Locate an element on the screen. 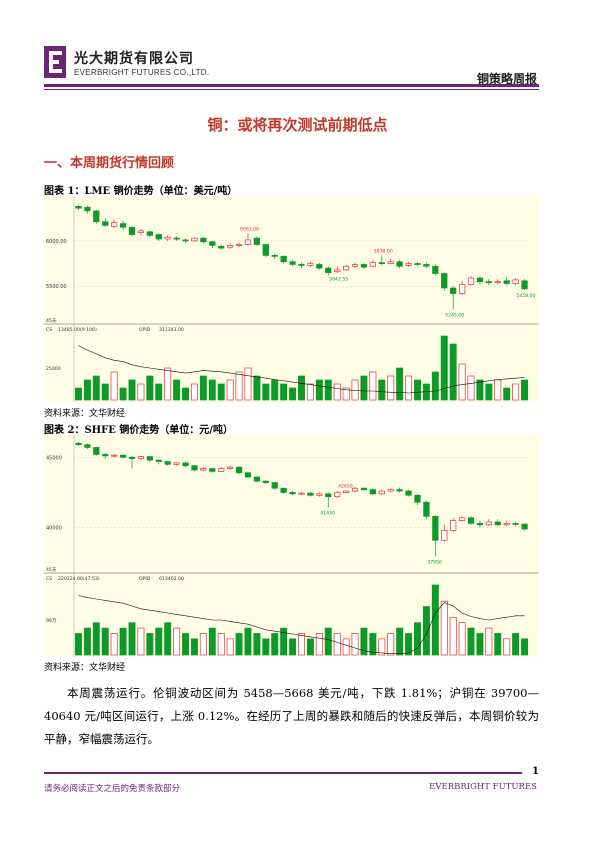 The width and height of the screenshot is (595, 842). y-tick-label: 5500.00 is located at coordinates (56, 287).